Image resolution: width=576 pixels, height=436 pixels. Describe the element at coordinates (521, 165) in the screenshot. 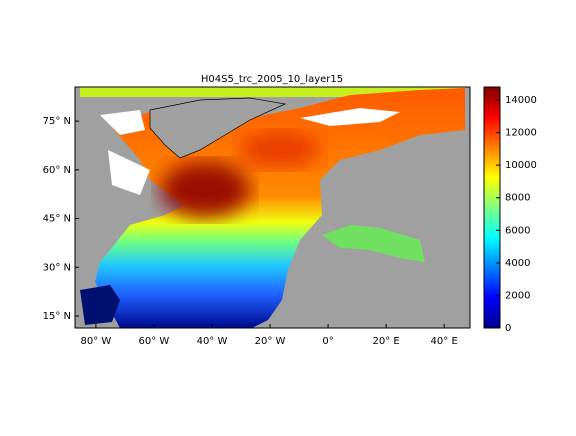

I see `colorbar-tick-label: 10000` at that location.